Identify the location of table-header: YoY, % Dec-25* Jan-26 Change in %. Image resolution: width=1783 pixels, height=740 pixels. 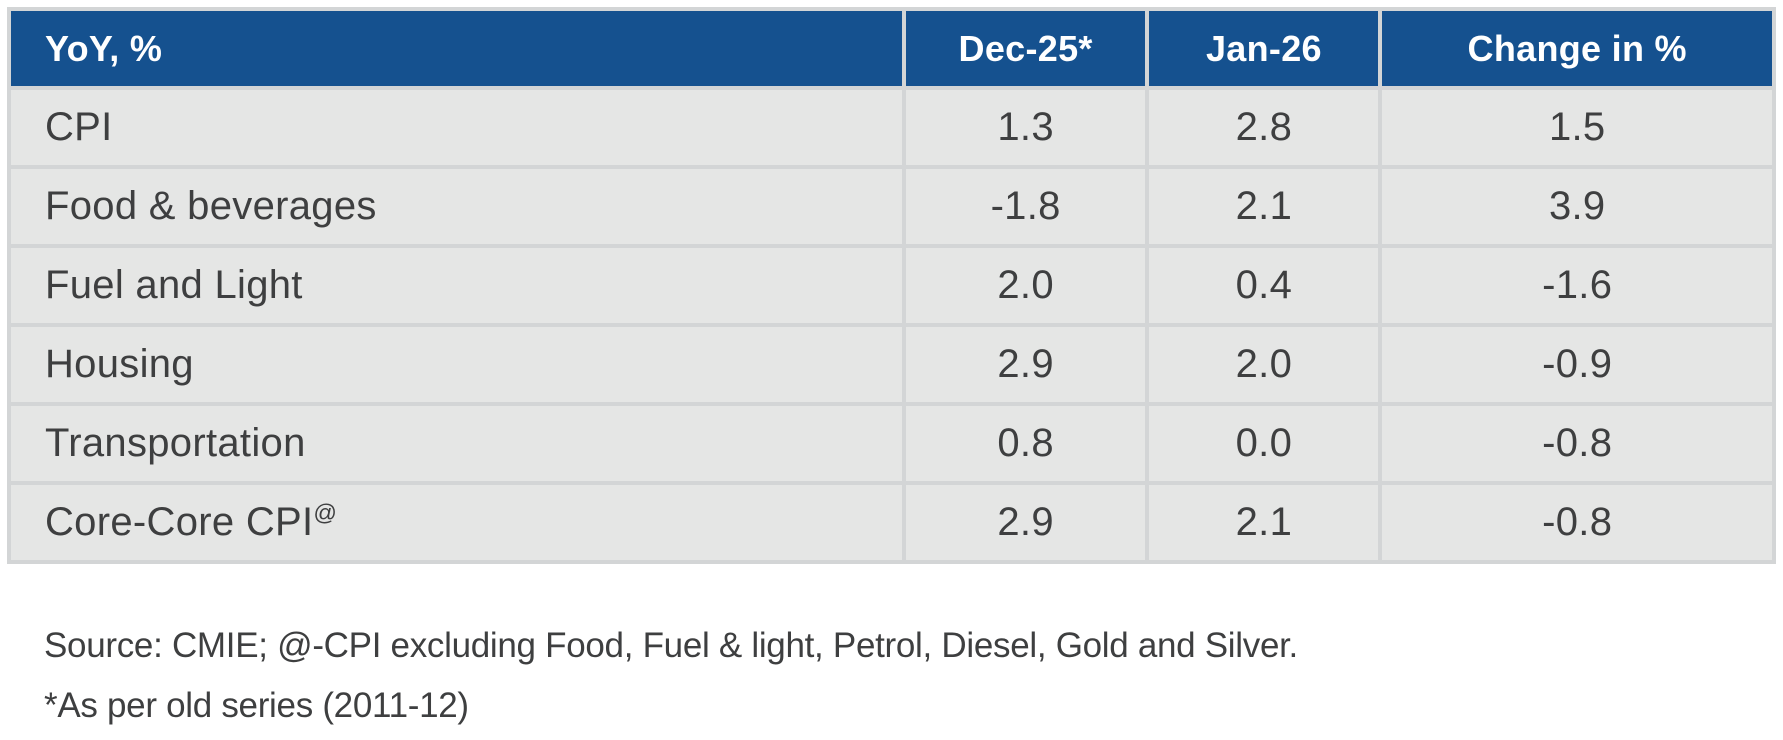
(891, 48).